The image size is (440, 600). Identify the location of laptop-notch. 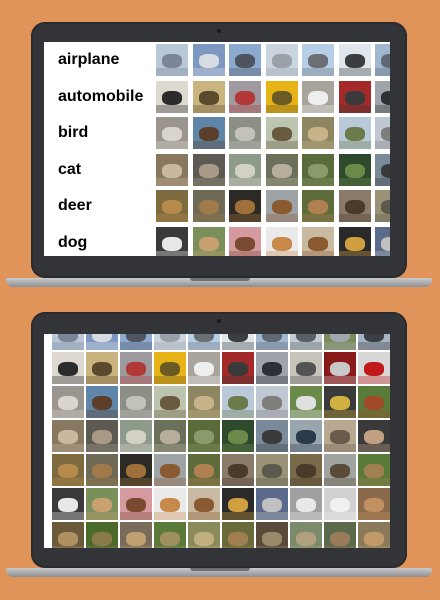
(220, 569).